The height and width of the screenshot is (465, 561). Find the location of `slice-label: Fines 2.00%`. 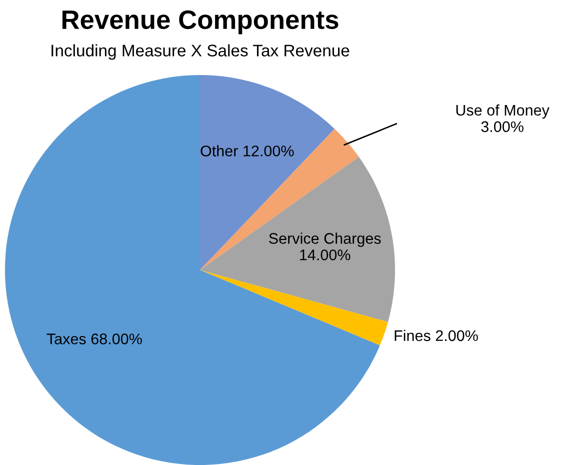

slice-label: Fines 2.00% is located at coordinates (436, 336).